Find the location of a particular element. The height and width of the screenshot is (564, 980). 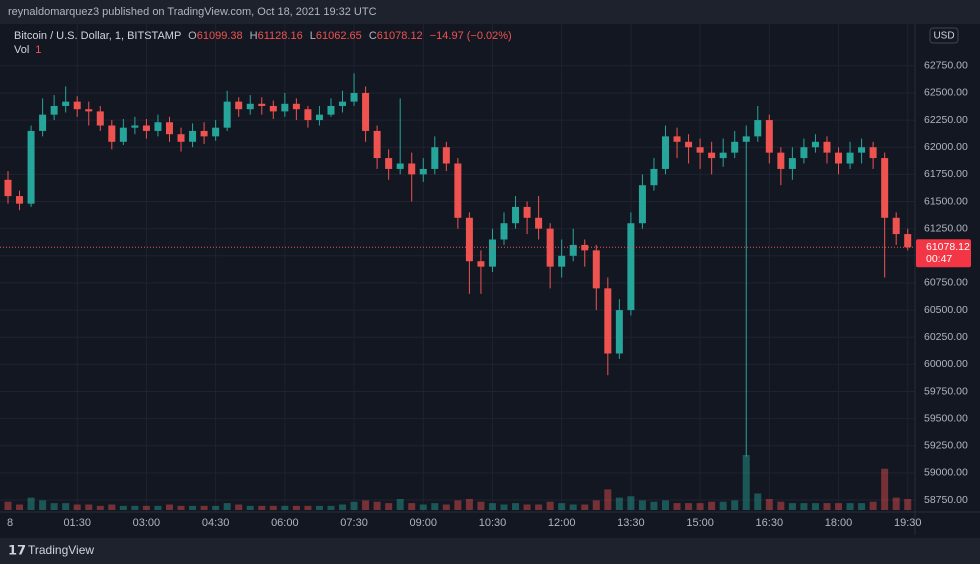

legend-high: 61128.16 is located at coordinates (280, 36).